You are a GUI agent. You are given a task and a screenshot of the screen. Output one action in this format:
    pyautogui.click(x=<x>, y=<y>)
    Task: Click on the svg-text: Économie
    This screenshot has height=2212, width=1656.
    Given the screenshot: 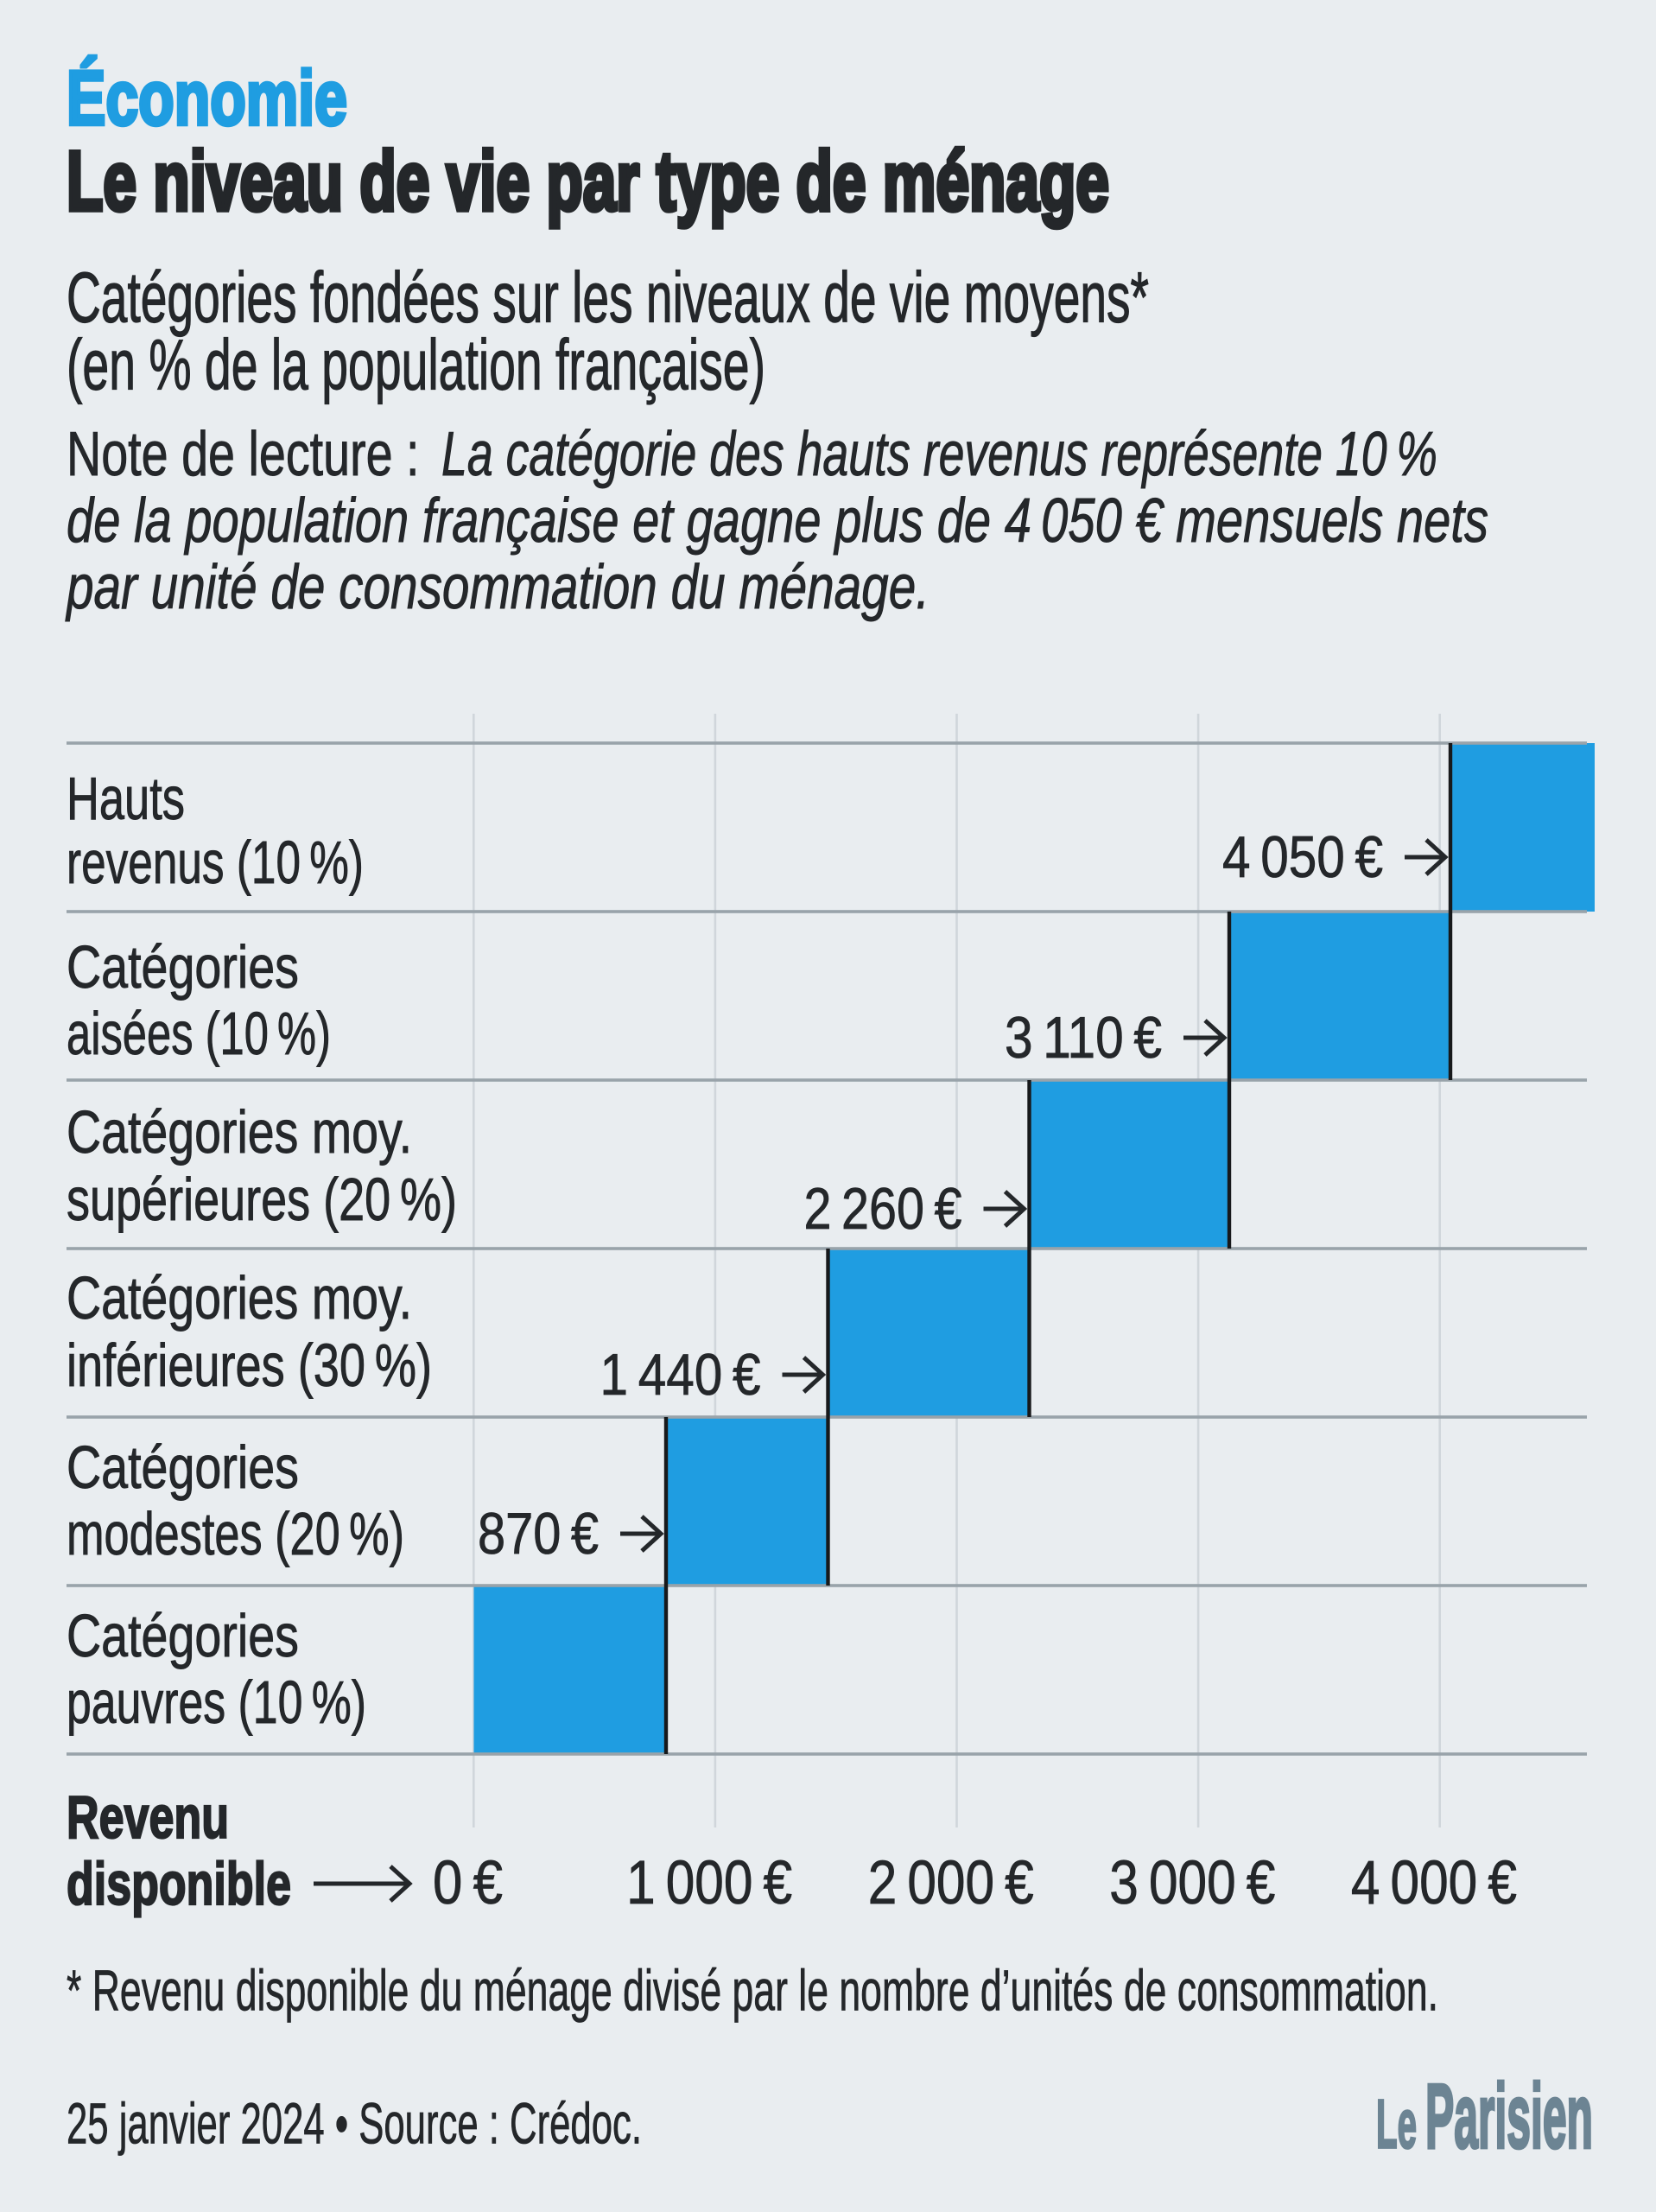 What is the action you would take?
    pyautogui.click(x=207, y=97)
    